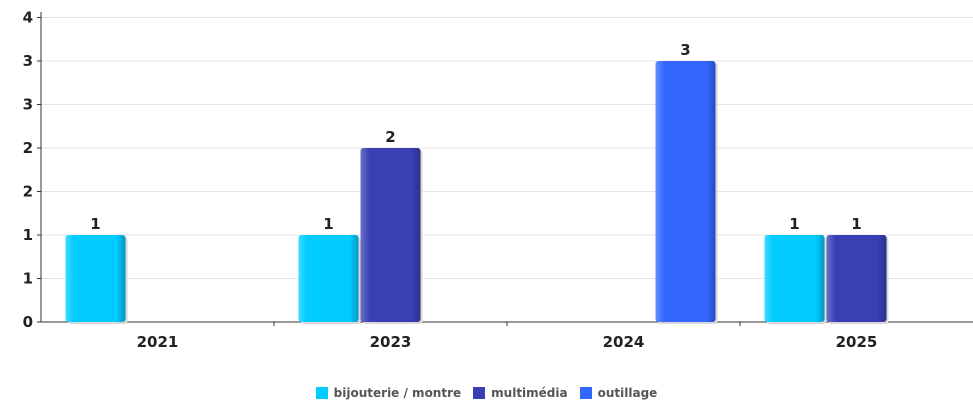  Describe the element at coordinates (685, 50) in the screenshot. I see `data-label: 3` at that location.